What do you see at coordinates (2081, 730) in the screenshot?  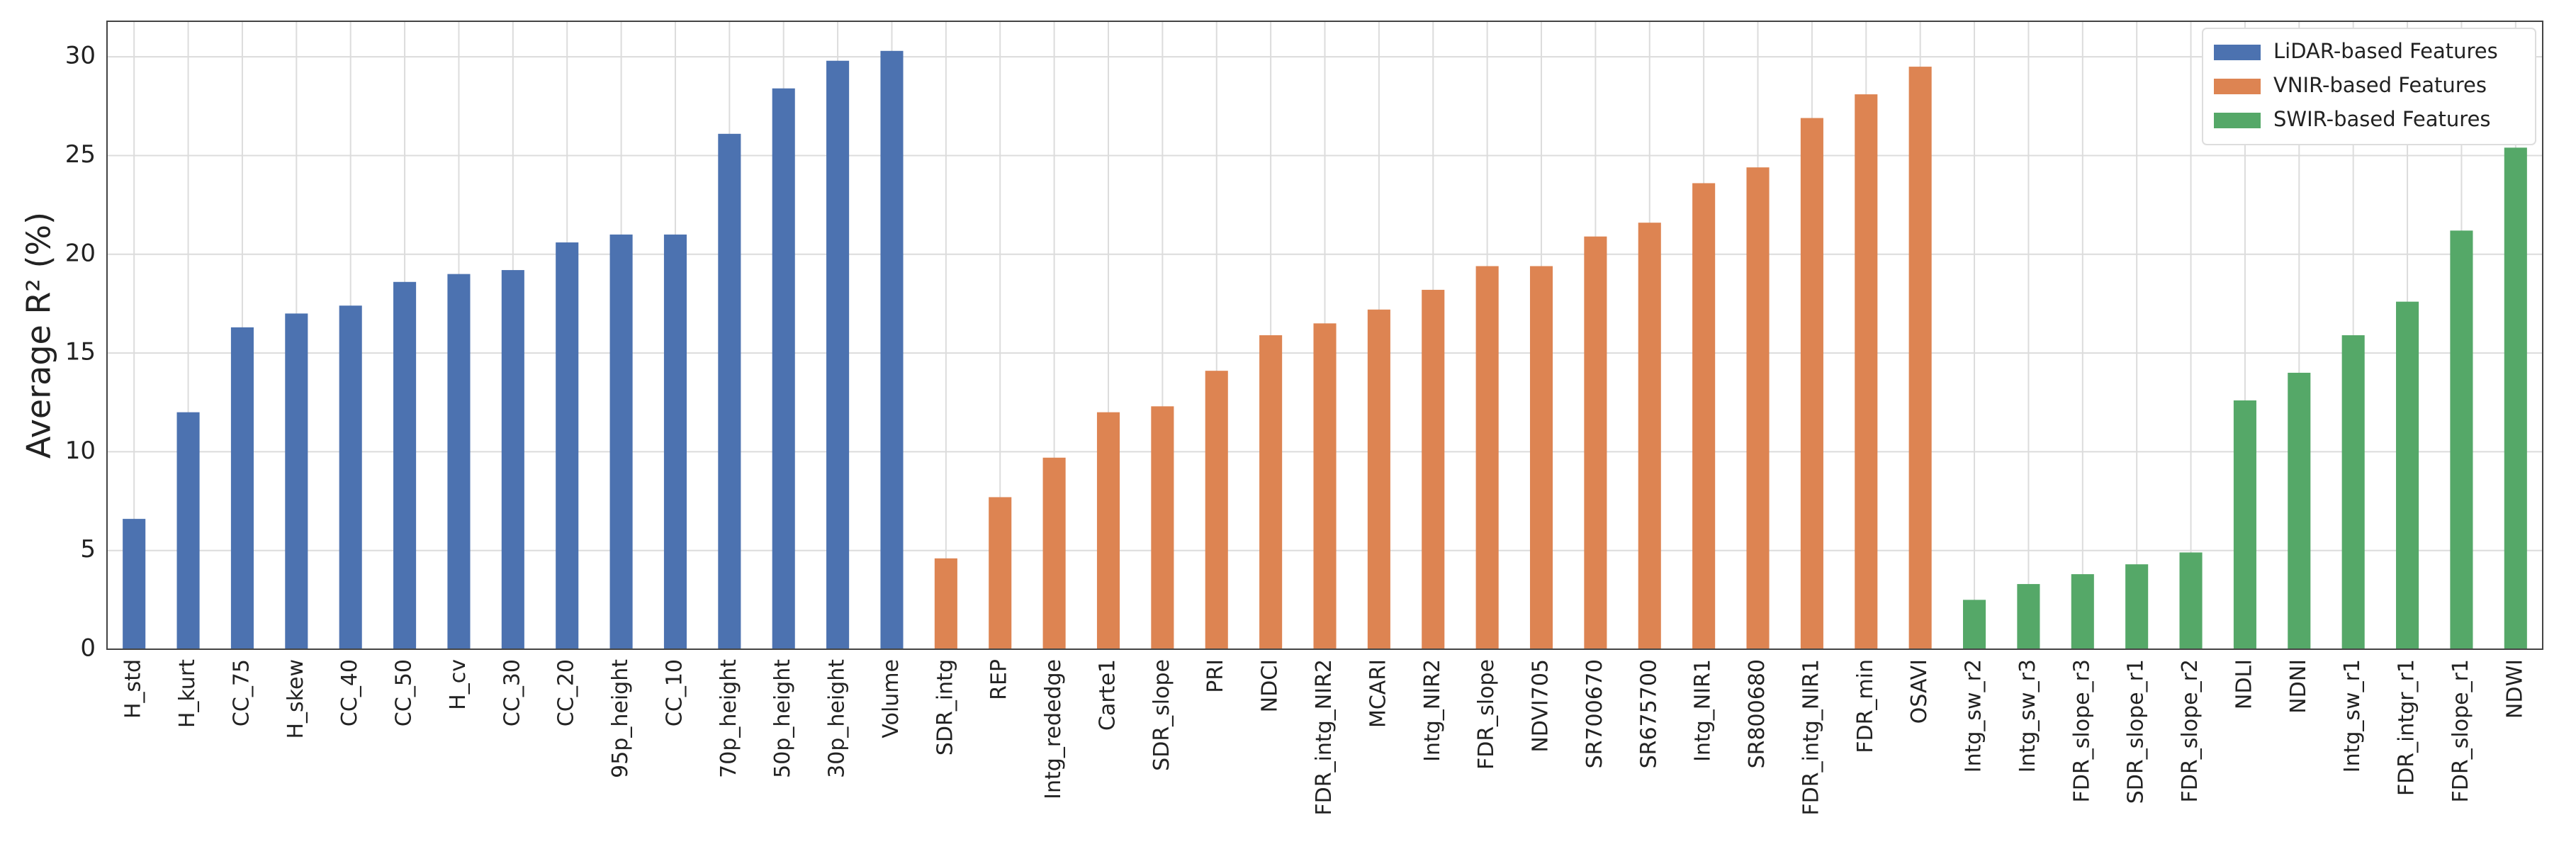 I see `x-tick-label: FDR_slope_r3` at bounding box center [2081, 730].